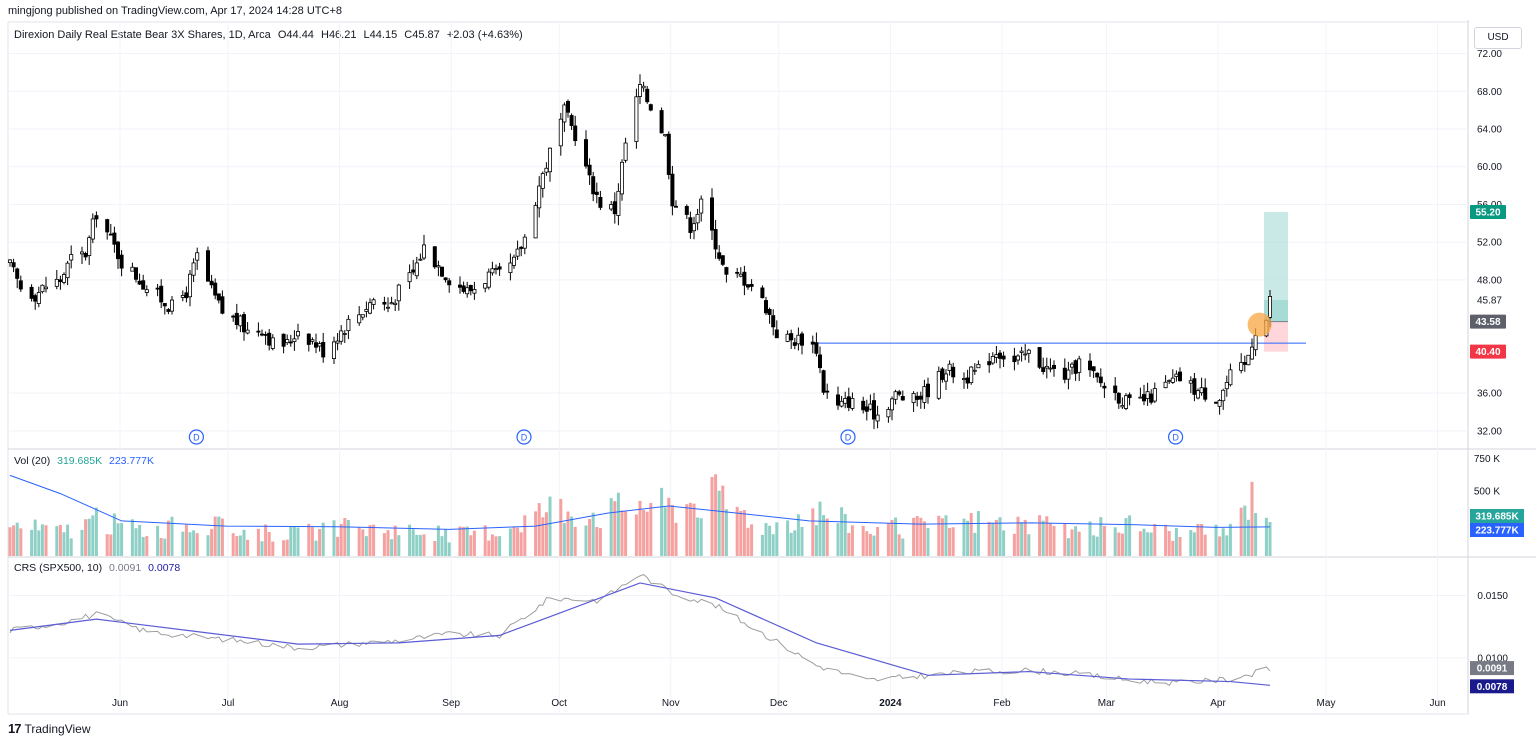 This screenshot has width=1536, height=744. What do you see at coordinates (1489, 301) in the screenshot?
I see `last-price-label: 45.87` at bounding box center [1489, 301].